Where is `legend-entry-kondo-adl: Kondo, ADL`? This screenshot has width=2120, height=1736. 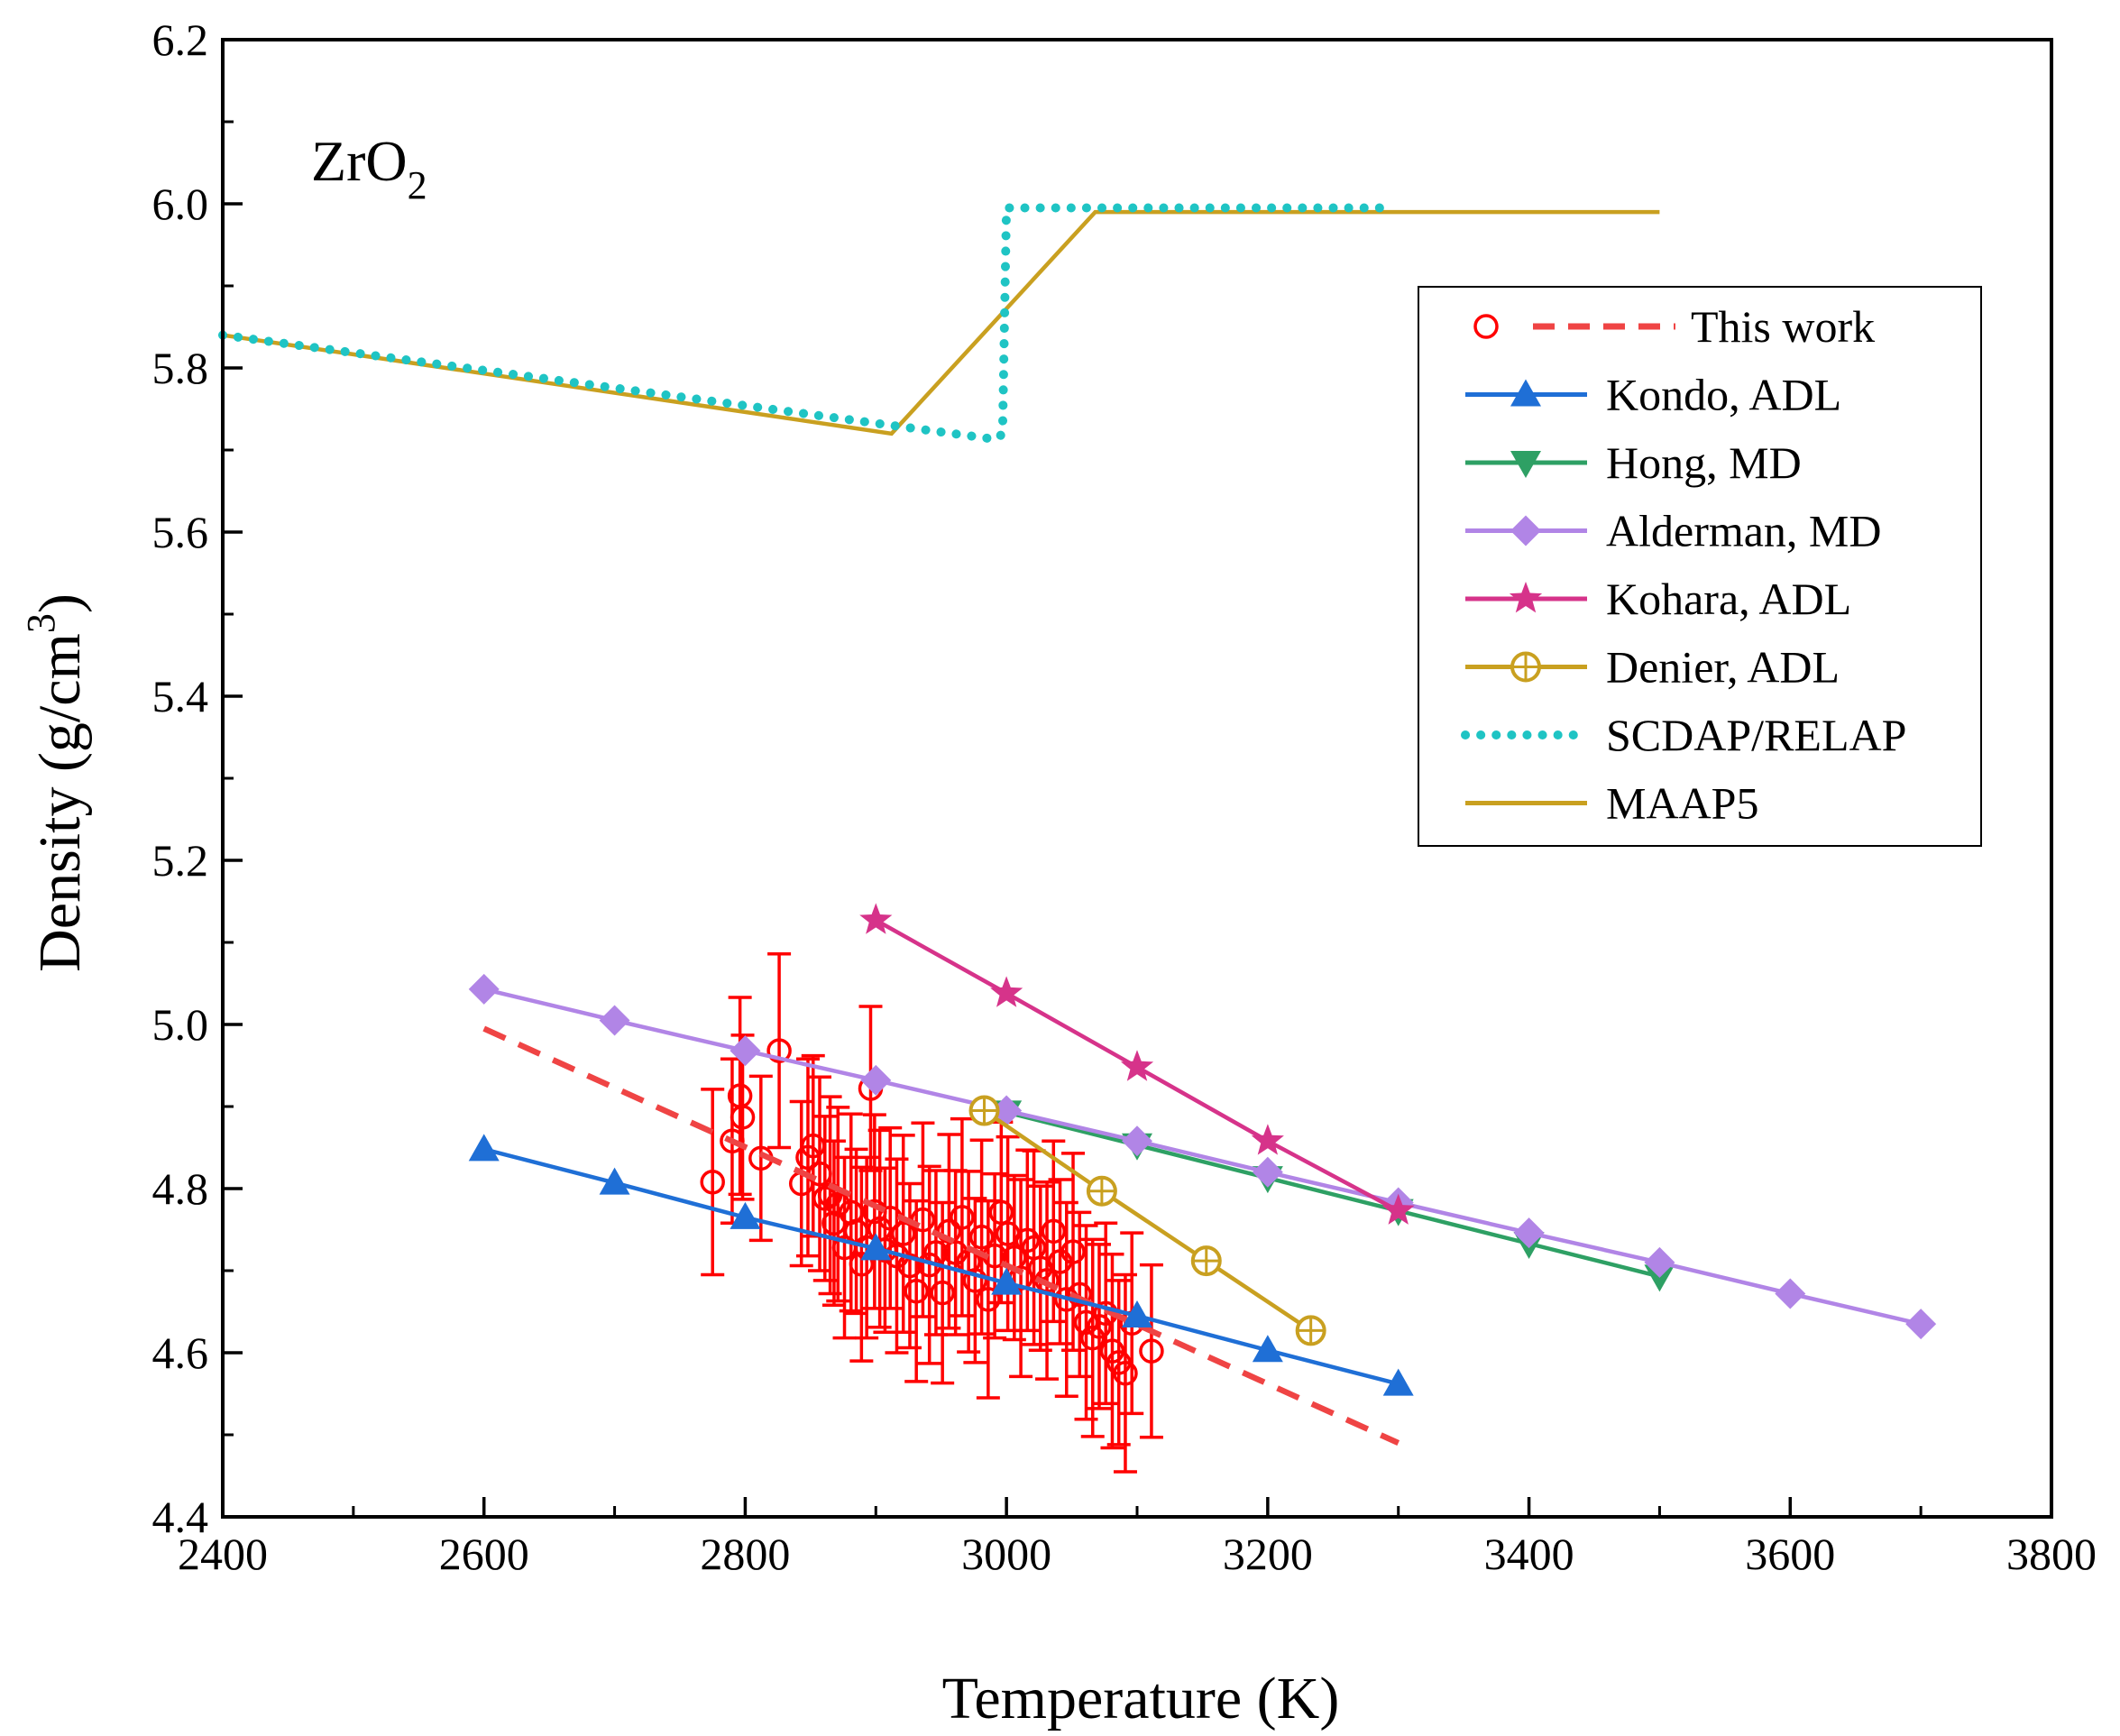 legend-entry-kondo-adl: Kondo, ADL is located at coordinates (1653, 395).